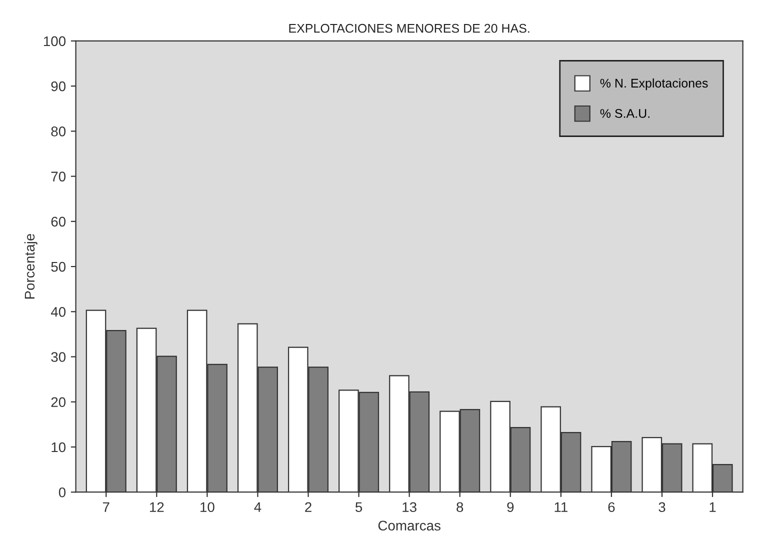 This screenshot has height=539, width=758. Describe the element at coordinates (59, 447) in the screenshot. I see `y-tick-label: 10` at that location.